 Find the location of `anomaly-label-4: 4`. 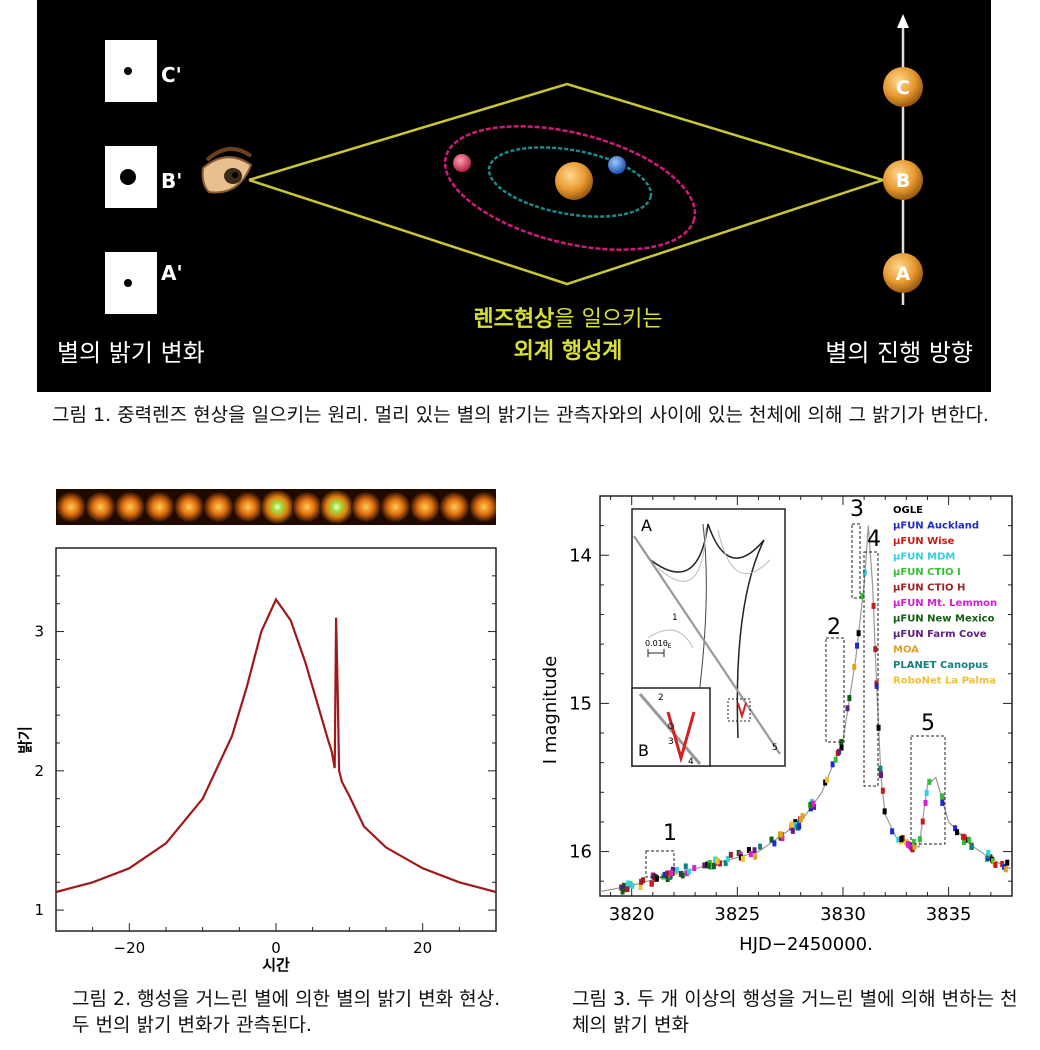

anomaly-label-4: 4 is located at coordinates (874, 539).